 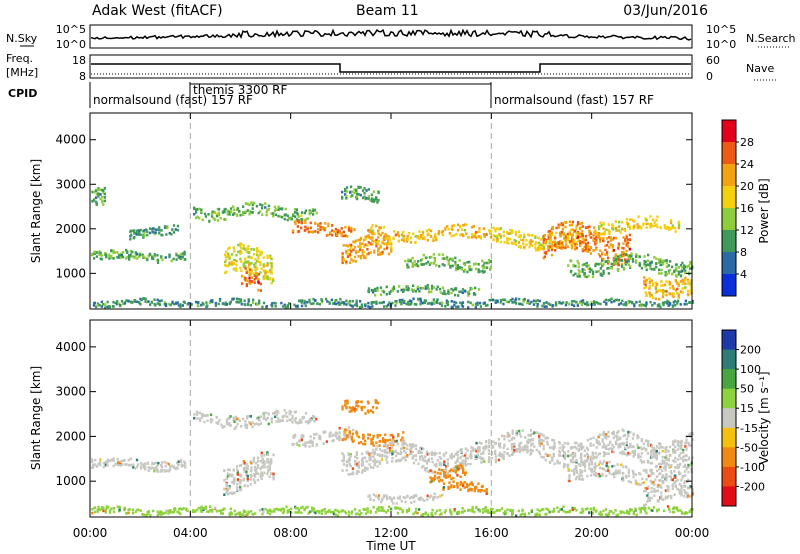 I want to click on freq-right-tick-bottom: 0, so click(x=709, y=76).